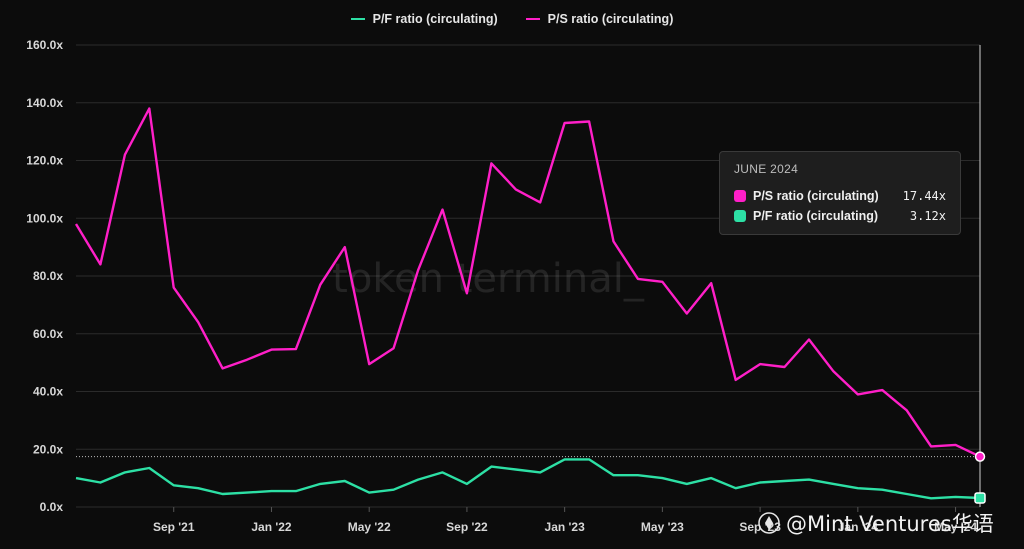  I want to click on corner-watermark: @Mint Ventures华语, so click(890, 524).